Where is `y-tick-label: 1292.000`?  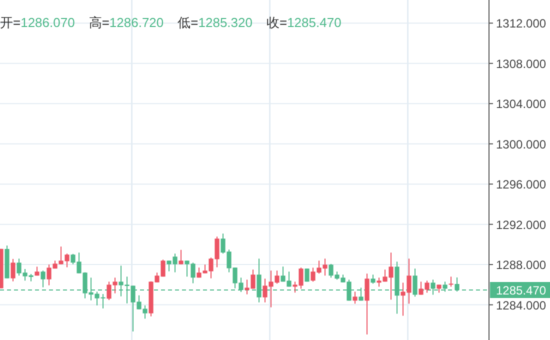 y-tick-label: 1292.000 is located at coordinates (521, 225).